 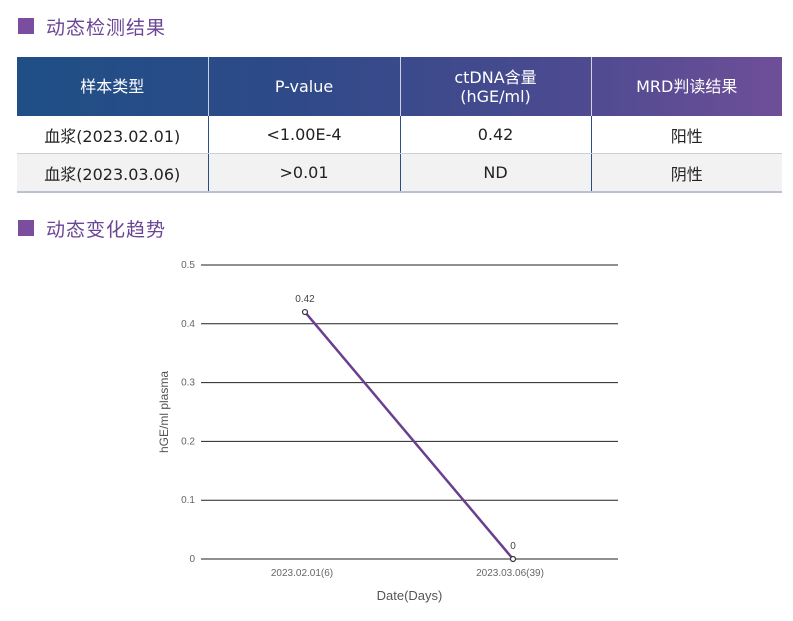 I want to click on cell-p-value: <1.00E-4, so click(x=304, y=135).